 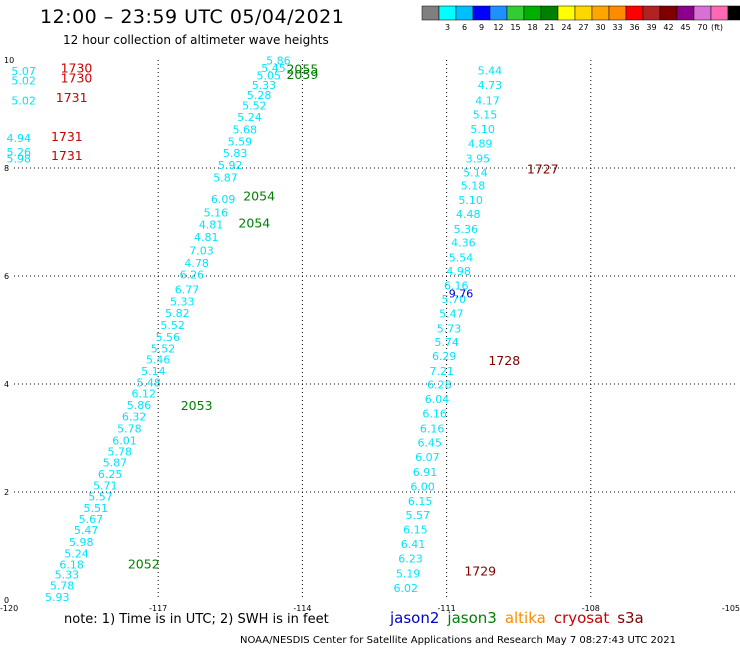 What do you see at coordinates (473, 186) in the screenshot?
I see `swh-value: 5.18` at bounding box center [473, 186].